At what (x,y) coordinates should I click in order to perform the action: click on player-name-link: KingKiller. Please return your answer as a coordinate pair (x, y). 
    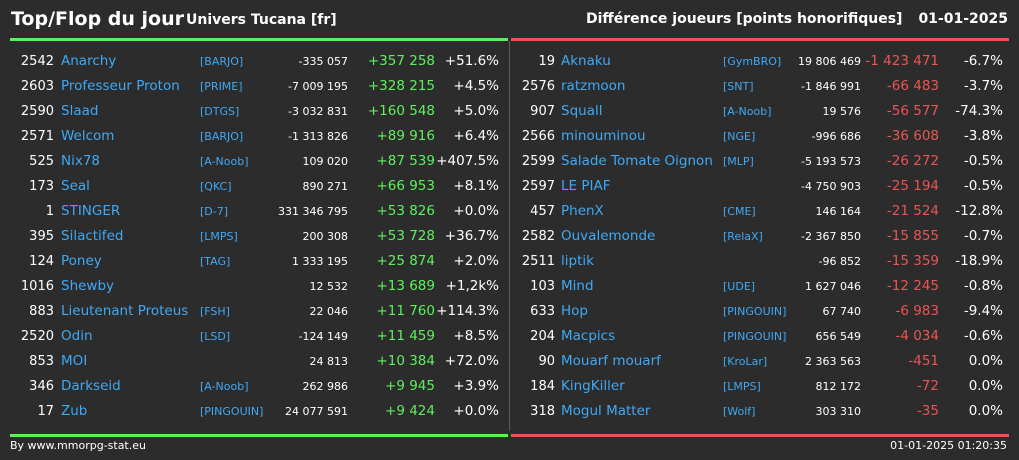
    Looking at the image, I should click on (593, 386).